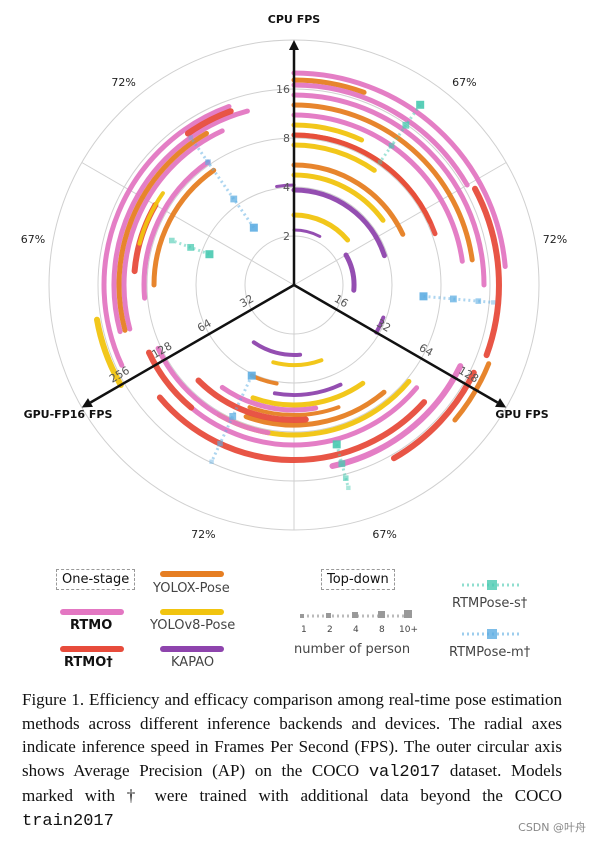 This screenshot has width=598, height=845. Describe the element at coordinates (434, 415) in the screenshot. I see `arc-rtmo--19` at that location.